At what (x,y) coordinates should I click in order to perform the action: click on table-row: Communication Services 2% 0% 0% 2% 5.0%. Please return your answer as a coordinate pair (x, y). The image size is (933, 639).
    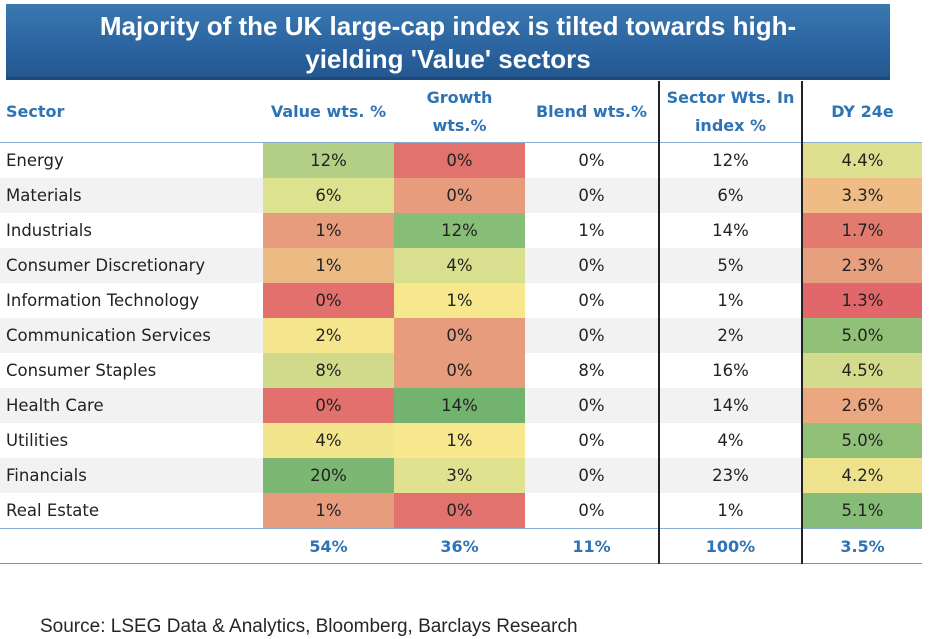
    Looking at the image, I should click on (461, 335).